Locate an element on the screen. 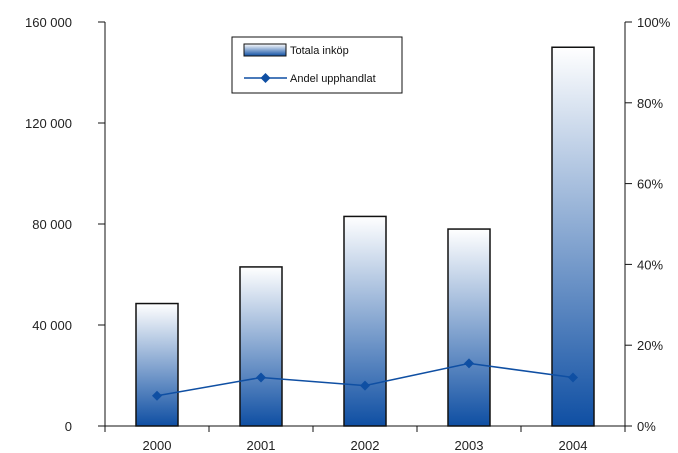  line-series is located at coordinates (365, 379).